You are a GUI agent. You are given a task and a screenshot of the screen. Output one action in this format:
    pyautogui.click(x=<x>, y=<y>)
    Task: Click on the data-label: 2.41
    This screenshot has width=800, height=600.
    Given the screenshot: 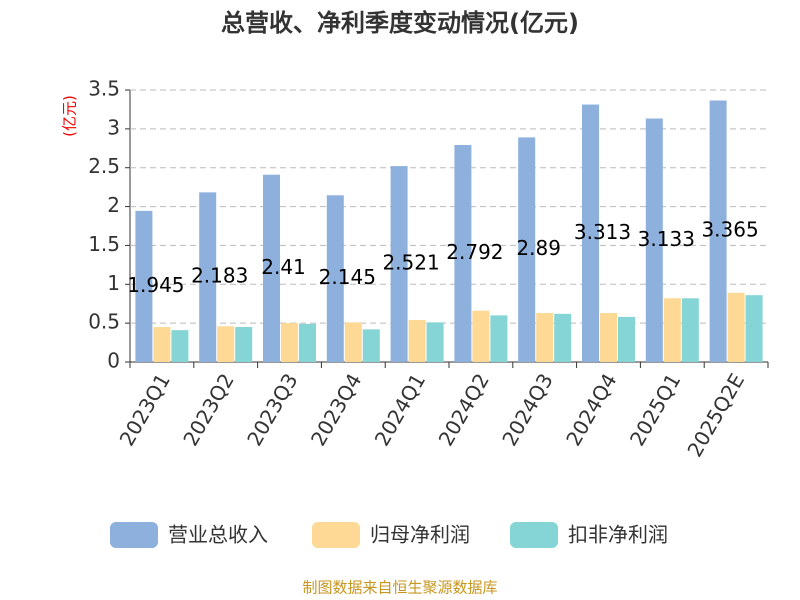 What is the action you would take?
    pyautogui.click(x=283, y=267)
    